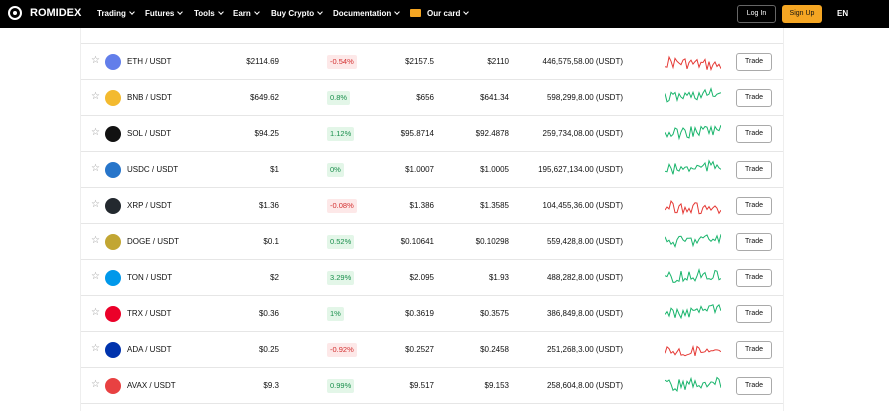 The image size is (889, 411). What do you see at coordinates (419, 61) in the screenshot?
I see `high: $2157.5` at bounding box center [419, 61].